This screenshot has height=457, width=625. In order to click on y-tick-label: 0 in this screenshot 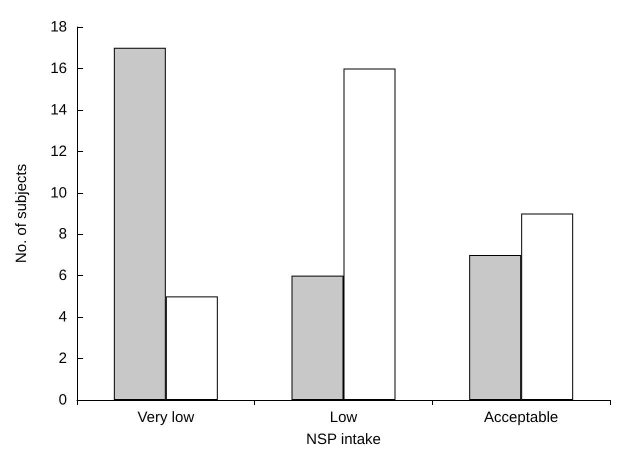, I will do `click(62, 400)`.